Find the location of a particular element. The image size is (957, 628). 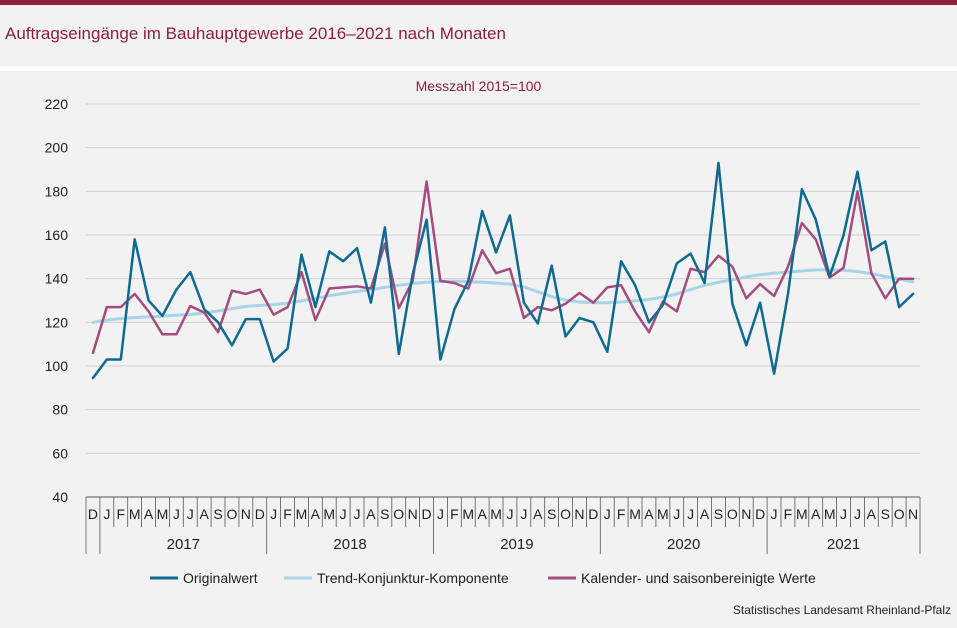

y-tick-label: 40 is located at coordinates (60, 497).